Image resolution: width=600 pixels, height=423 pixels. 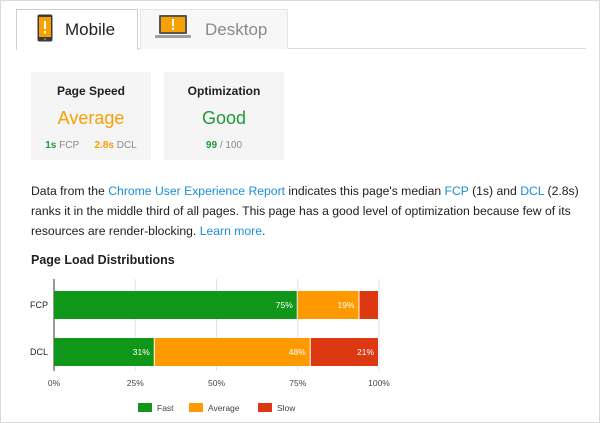 I want to click on x-tick-label: 0%, so click(x=54, y=383).